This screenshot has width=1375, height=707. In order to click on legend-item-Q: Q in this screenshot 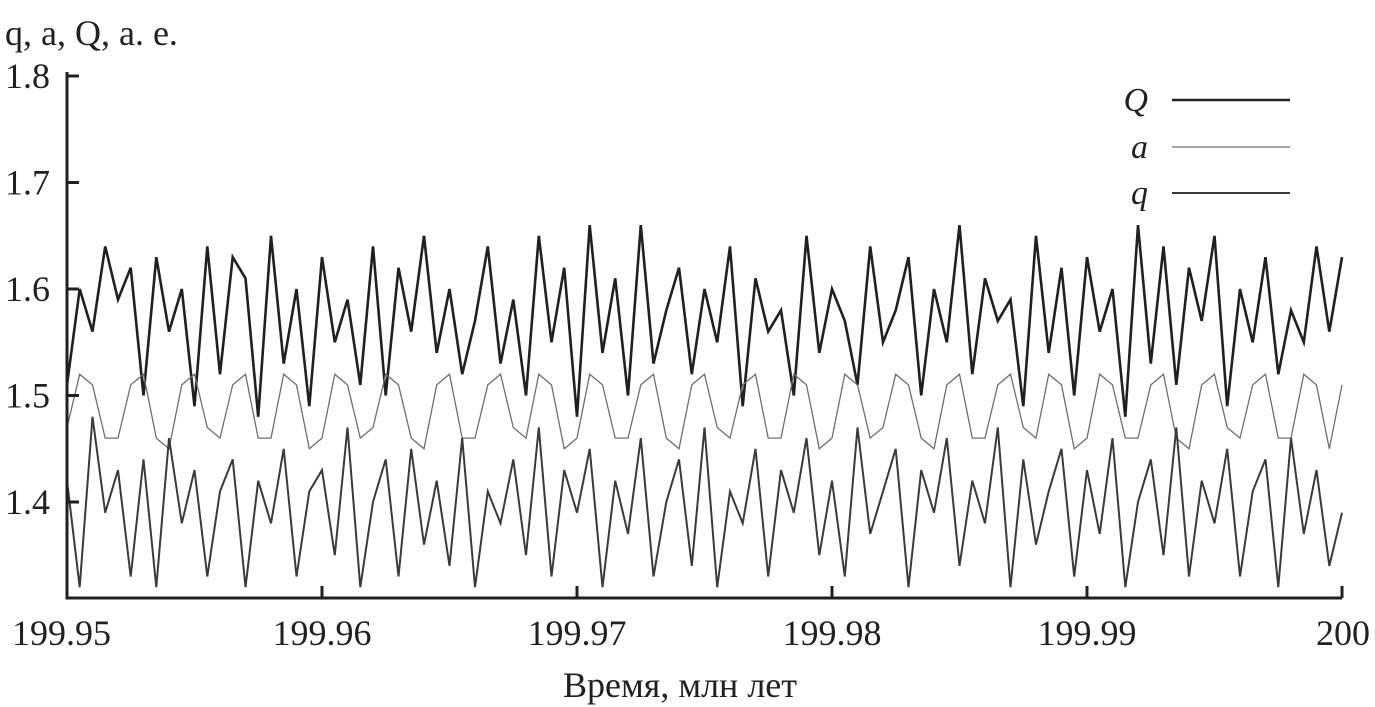, I will do `click(1206, 100)`.